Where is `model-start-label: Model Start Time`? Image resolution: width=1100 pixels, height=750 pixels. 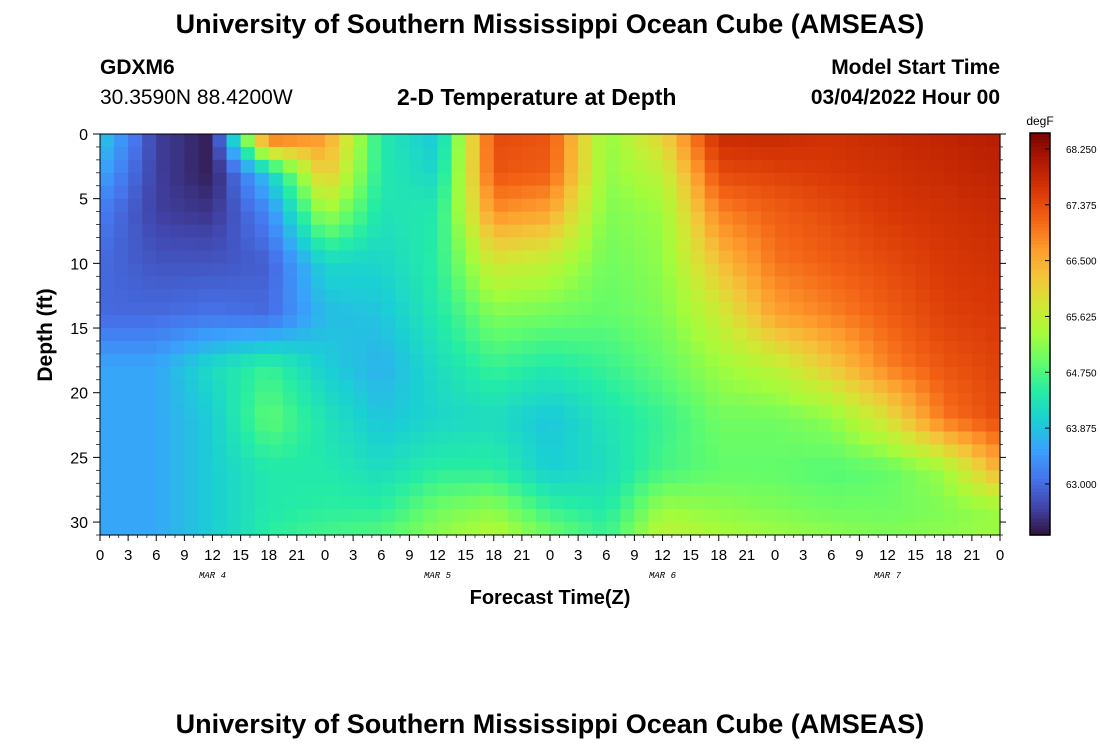 model-start-label: Model Start Time is located at coordinates (915, 67).